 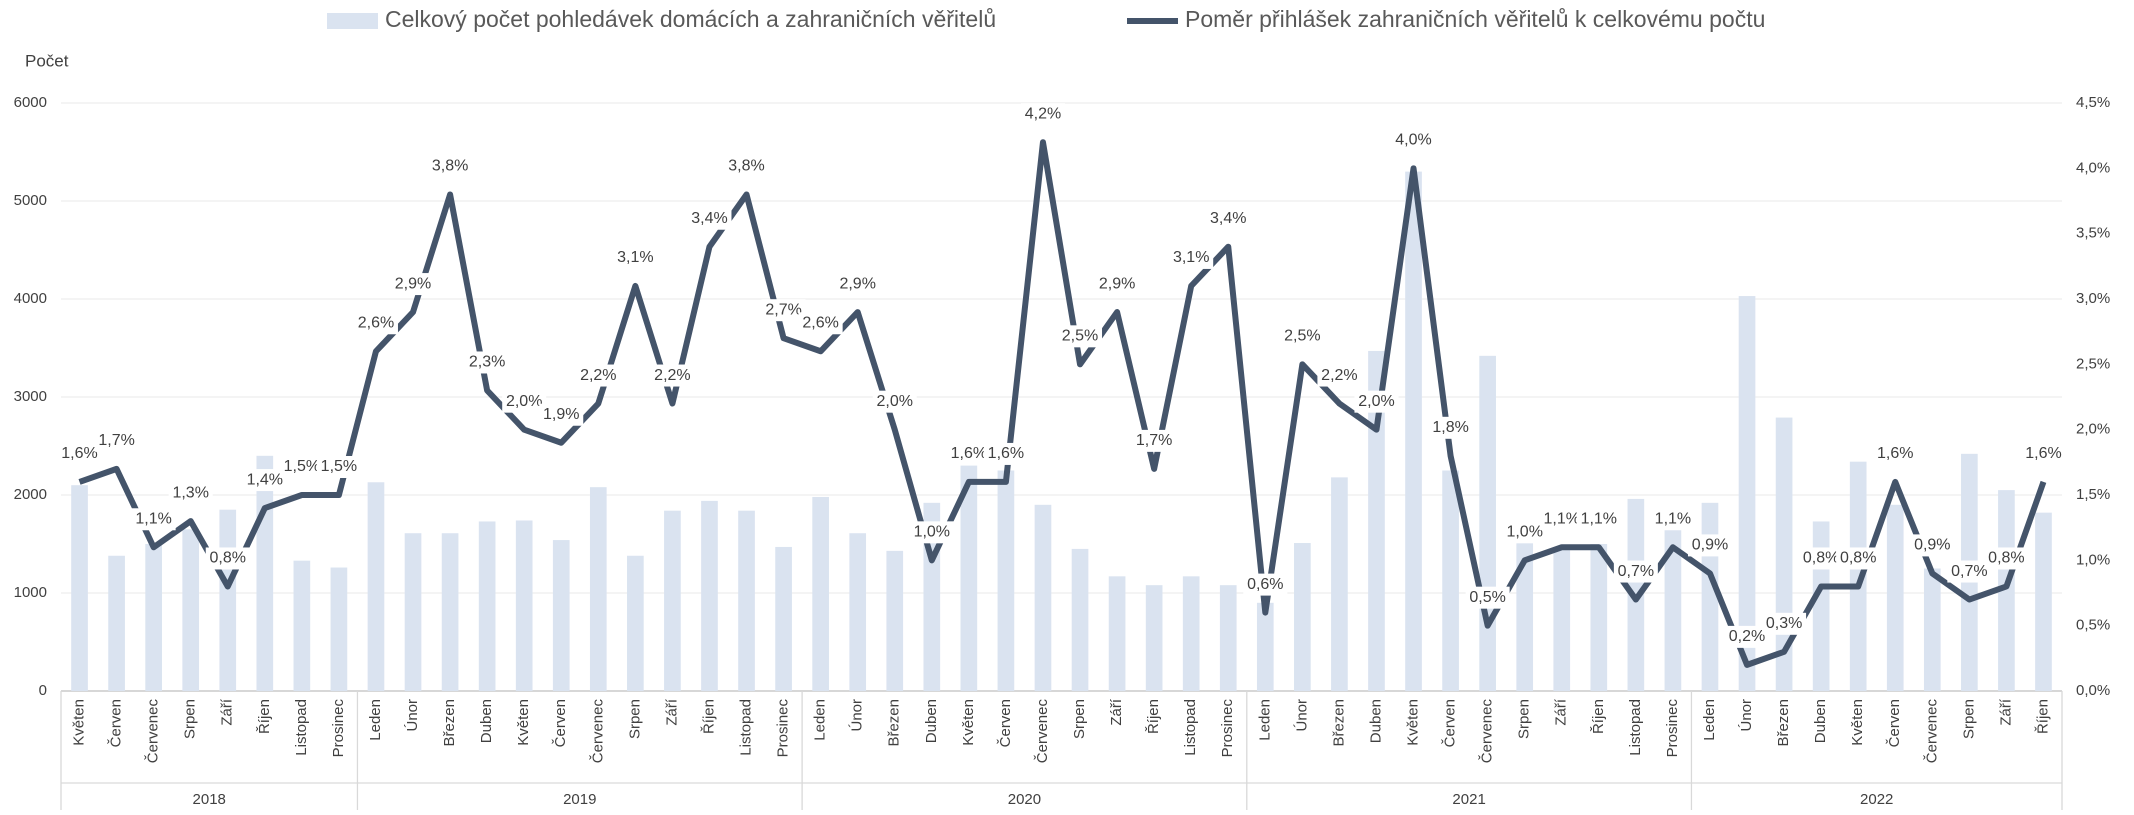 I want to click on value-label: 0,8%, so click(x=1821, y=558).